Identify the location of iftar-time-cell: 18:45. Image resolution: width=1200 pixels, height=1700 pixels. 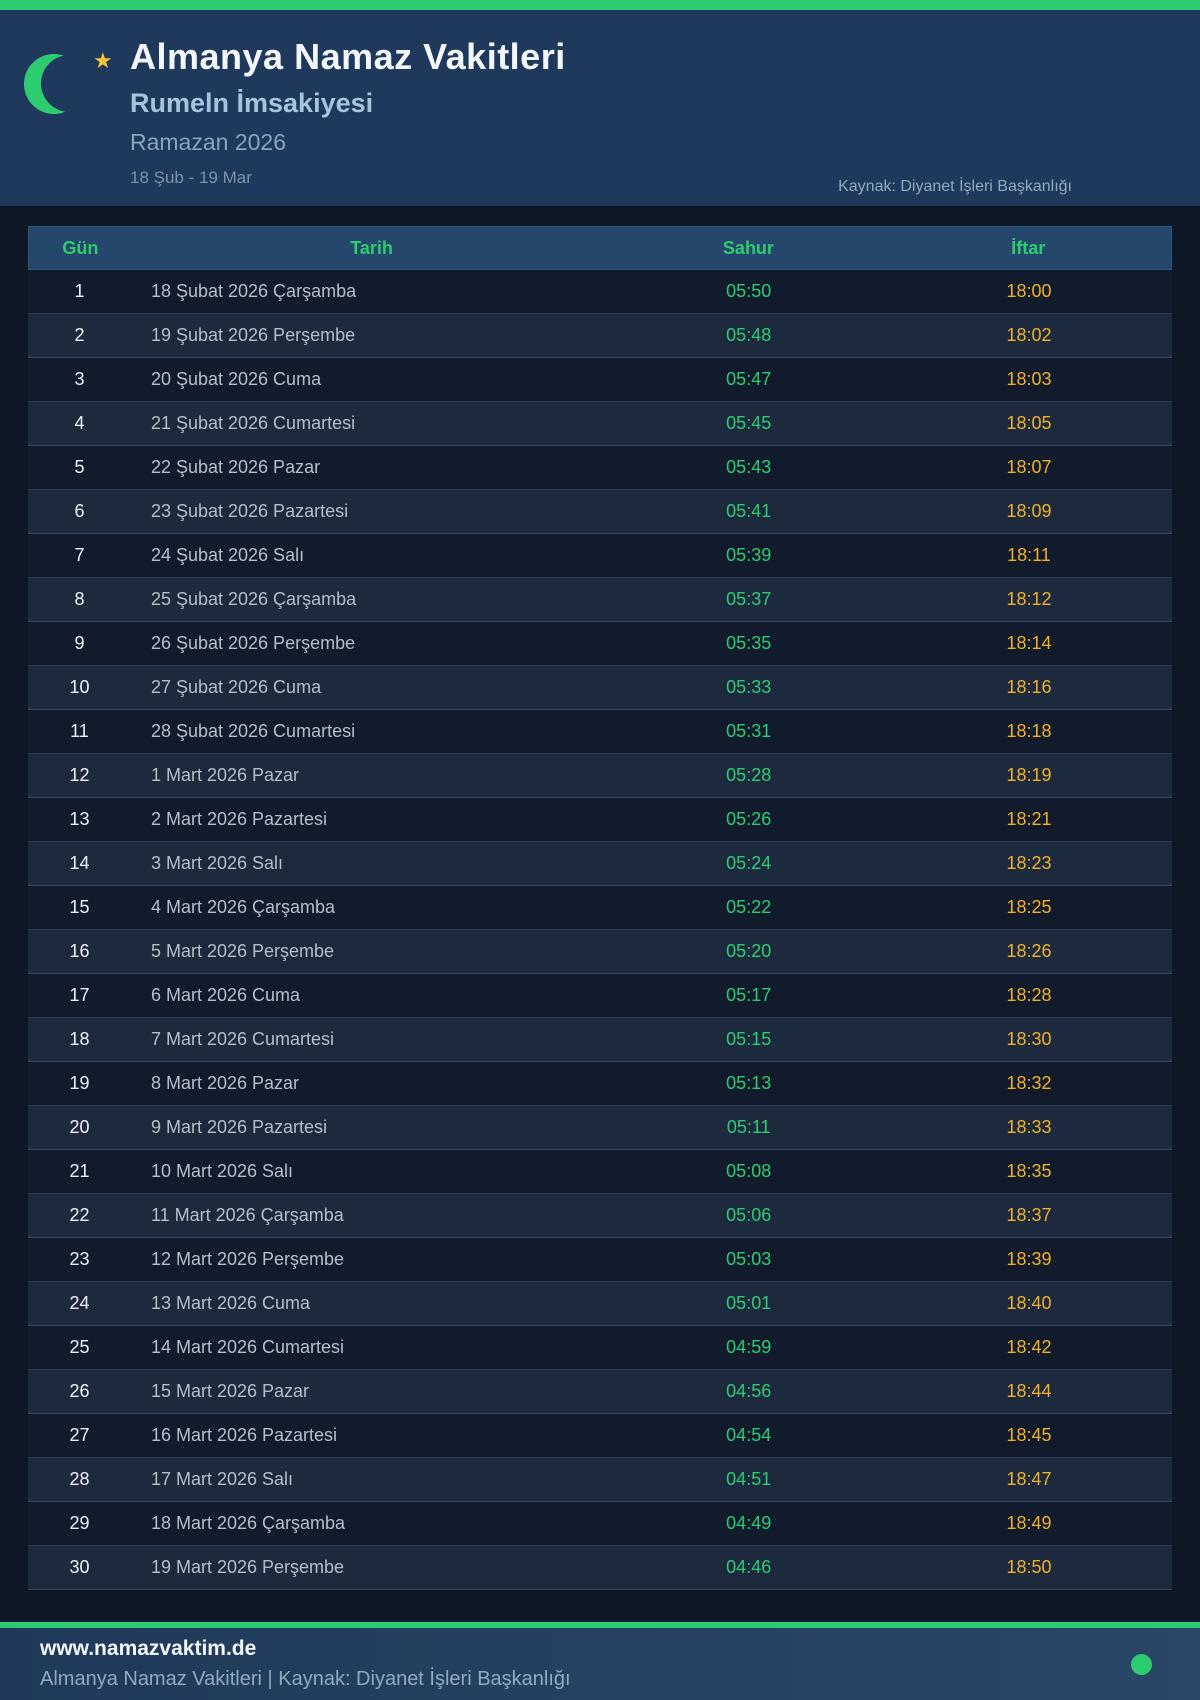
(1029, 1435).